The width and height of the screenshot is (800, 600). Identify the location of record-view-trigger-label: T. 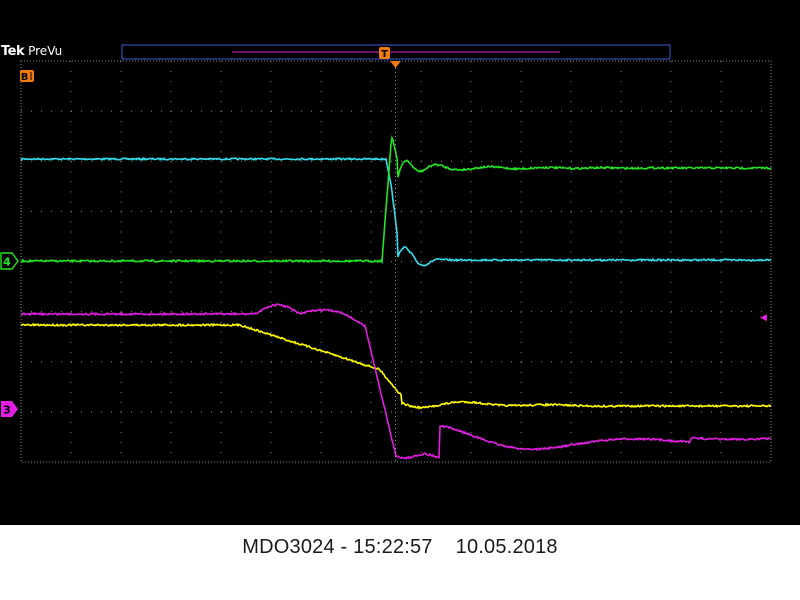
(384, 54).